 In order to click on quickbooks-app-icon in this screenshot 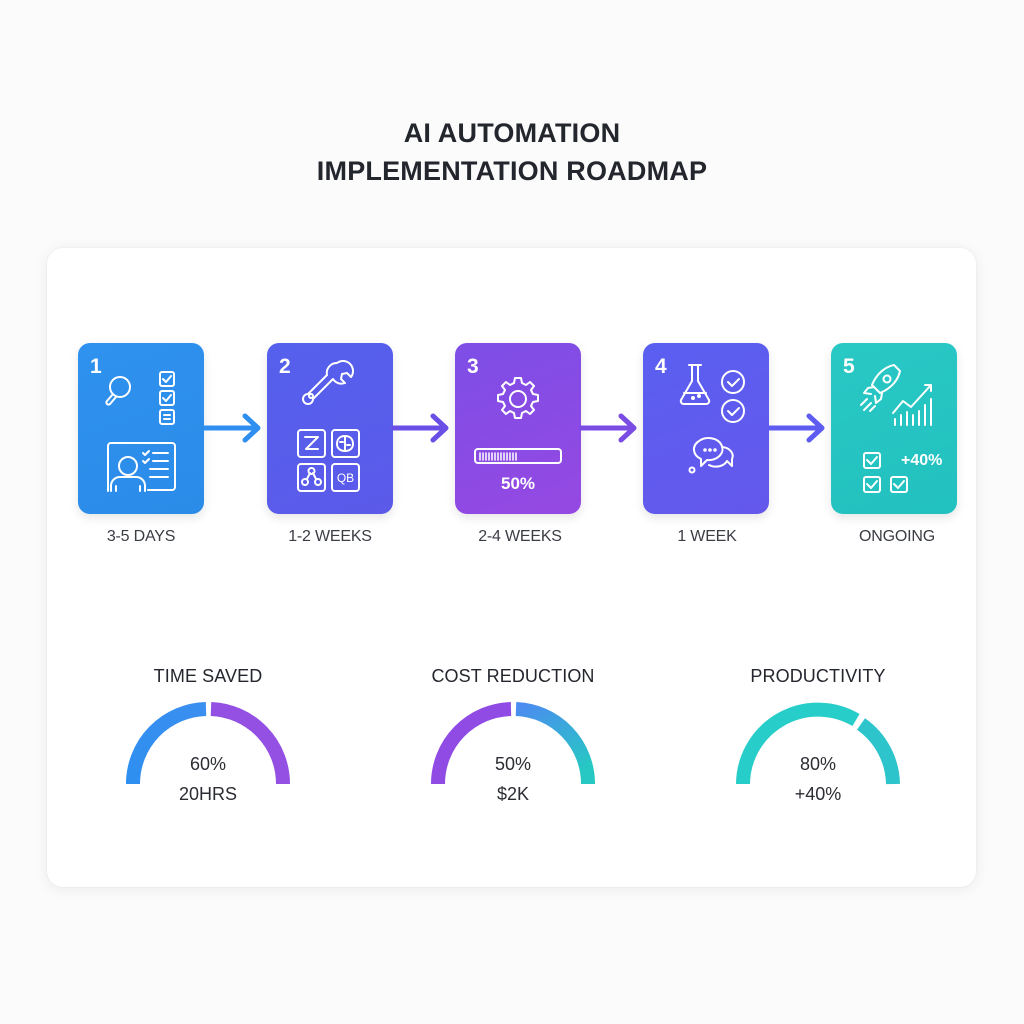, I will do `click(345, 477)`.